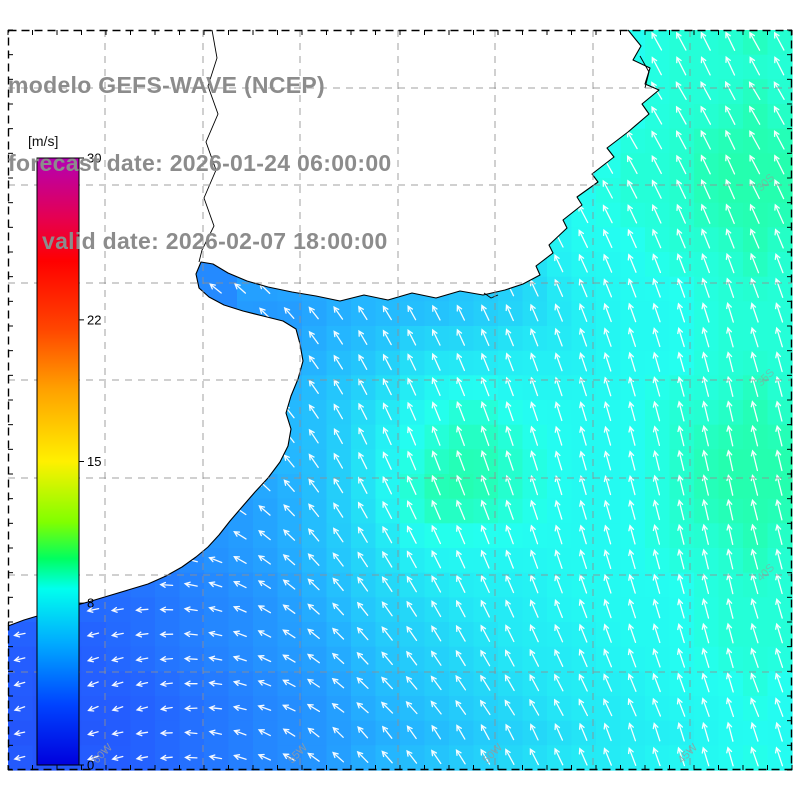 This screenshot has width=800, height=800. I want to click on colorbar-tick-label: 8, so click(90, 603).